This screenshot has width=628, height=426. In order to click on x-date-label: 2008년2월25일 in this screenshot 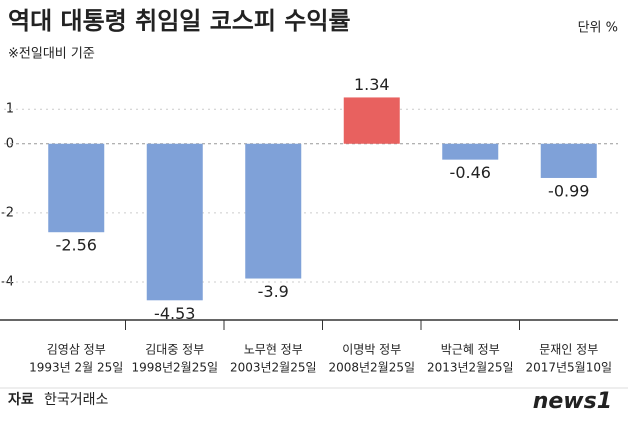, I will do `click(371, 368)`.